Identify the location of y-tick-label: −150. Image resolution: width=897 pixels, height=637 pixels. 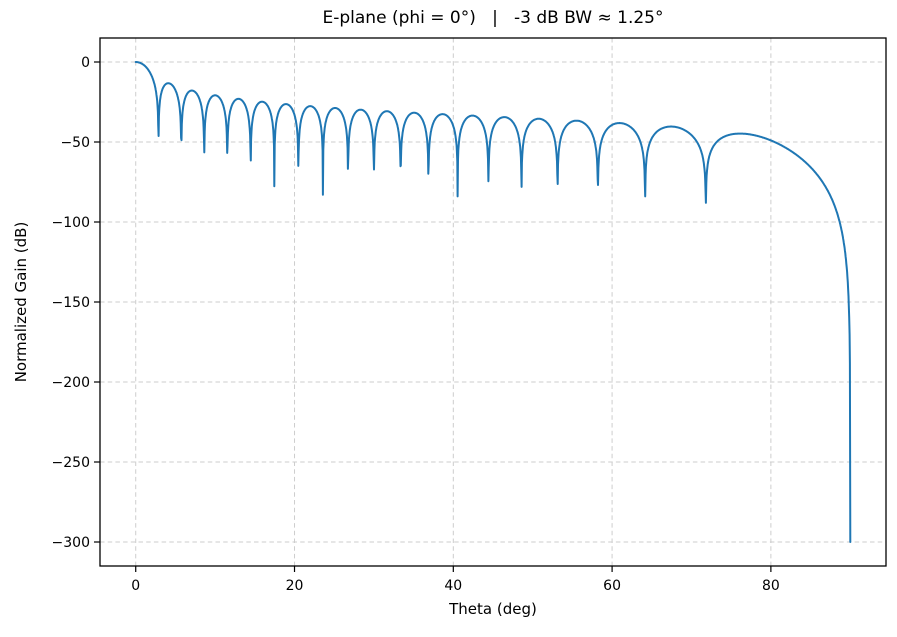
(71, 303).